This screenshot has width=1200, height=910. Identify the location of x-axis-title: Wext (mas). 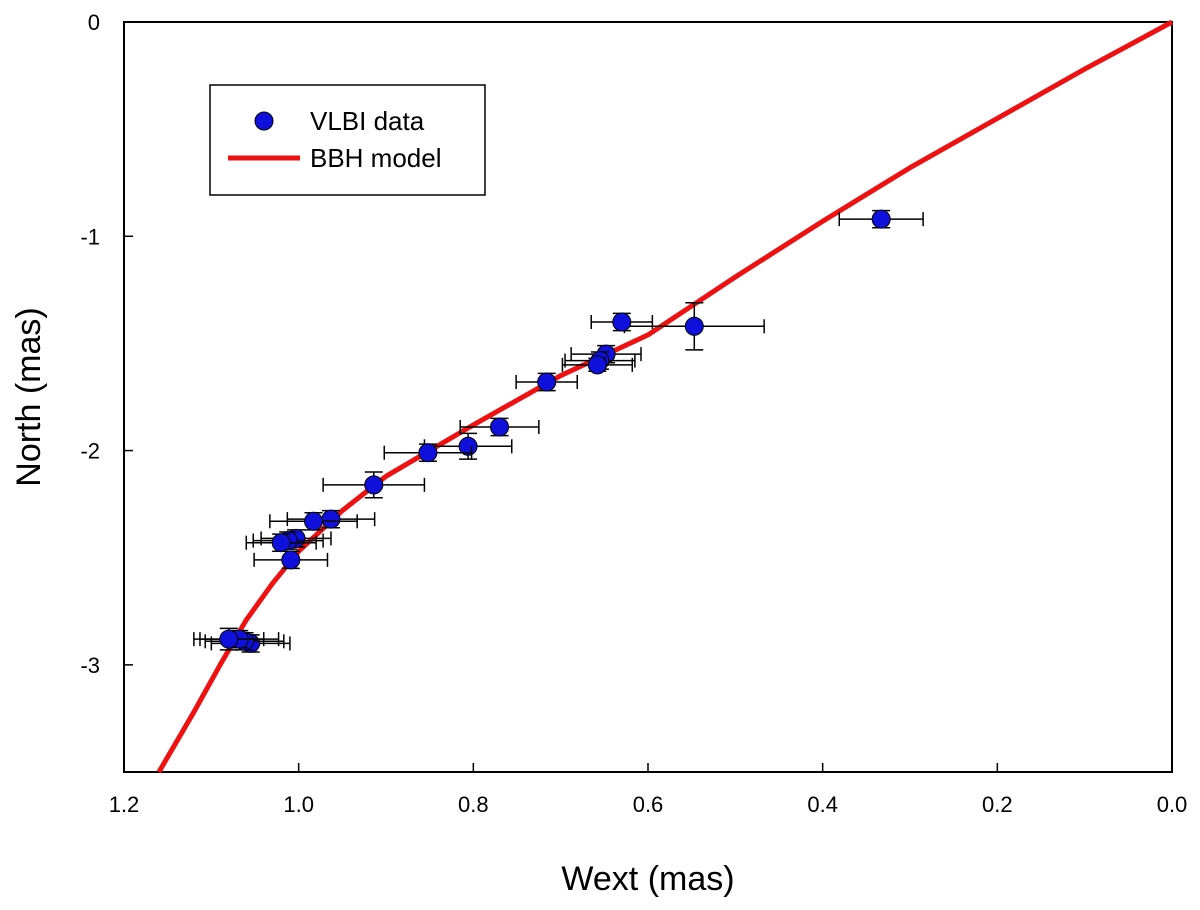
(647, 879).